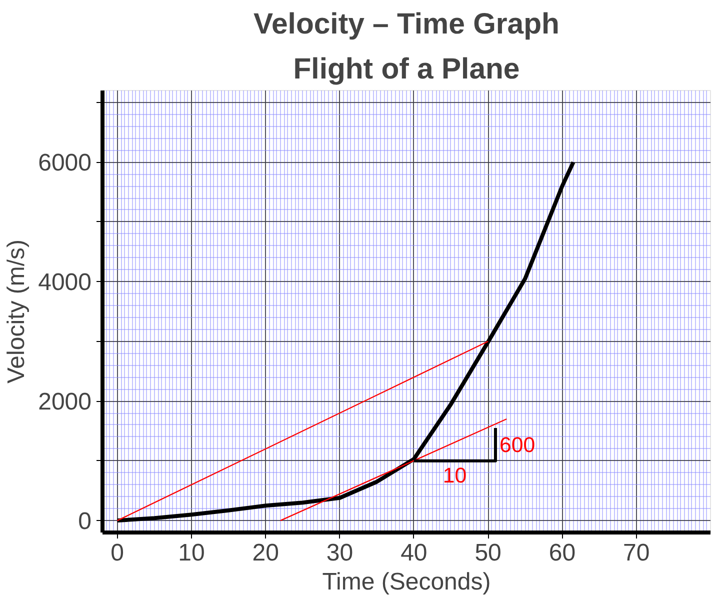 Image resolution: width=723 pixels, height=603 pixels. What do you see at coordinates (65, 402) in the screenshot?
I see `y-tick-label: 2000` at bounding box center [65, 402].